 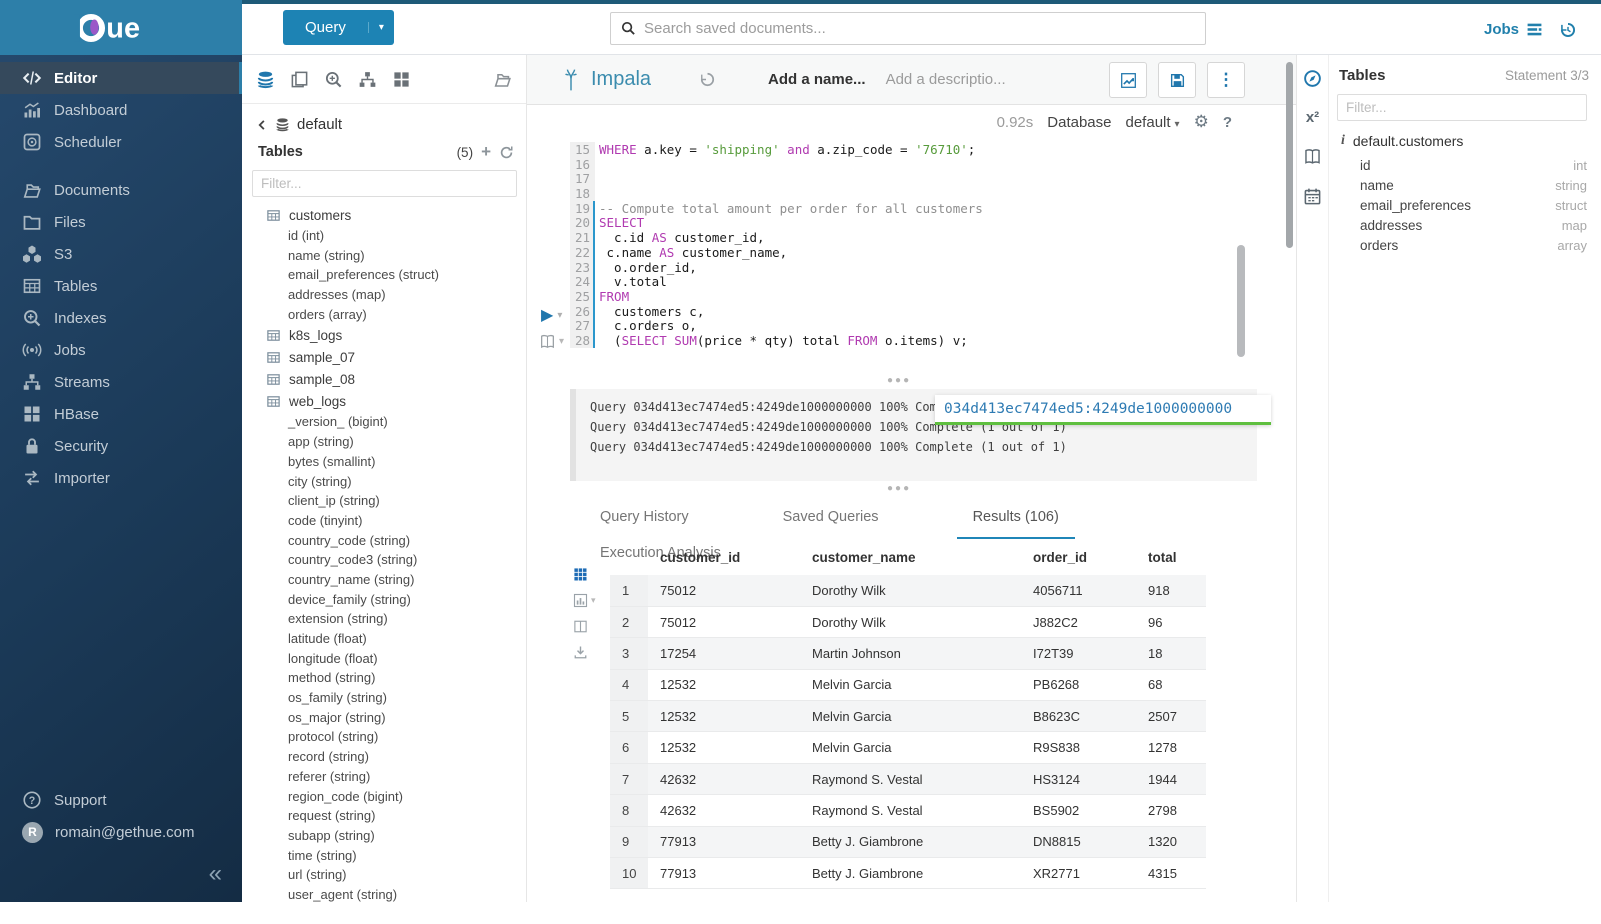 I want to click on code-line: 16, so click(x=776, y=164).